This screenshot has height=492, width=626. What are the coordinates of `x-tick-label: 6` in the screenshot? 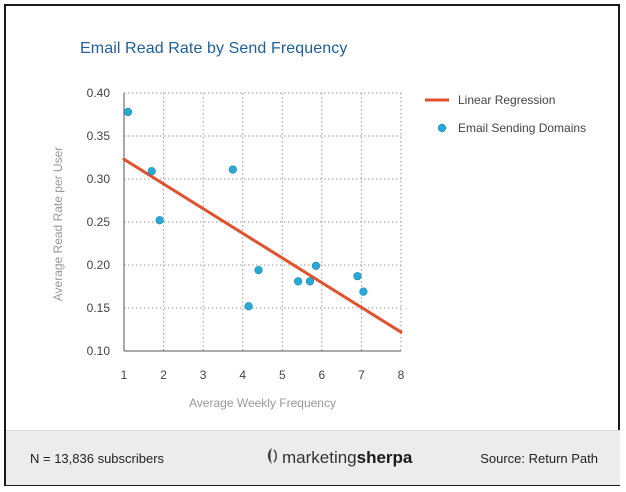 It's located at (322, 375).